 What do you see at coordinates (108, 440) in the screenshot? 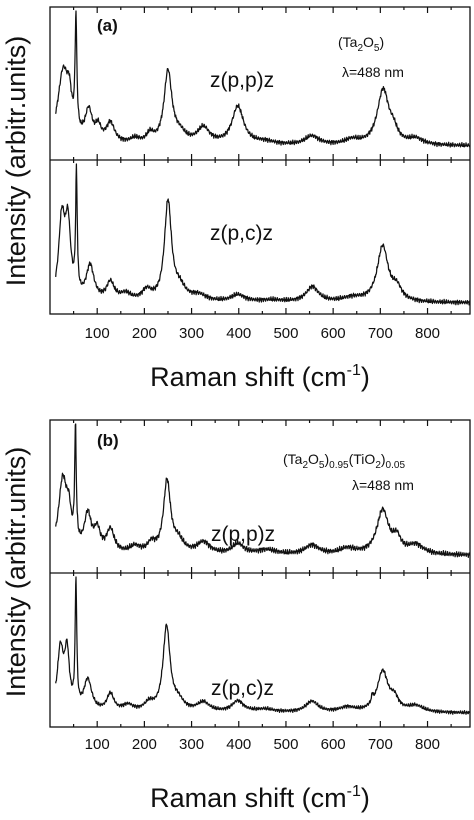
I see `panel-label: (b)` at bounding box center [108, 440].